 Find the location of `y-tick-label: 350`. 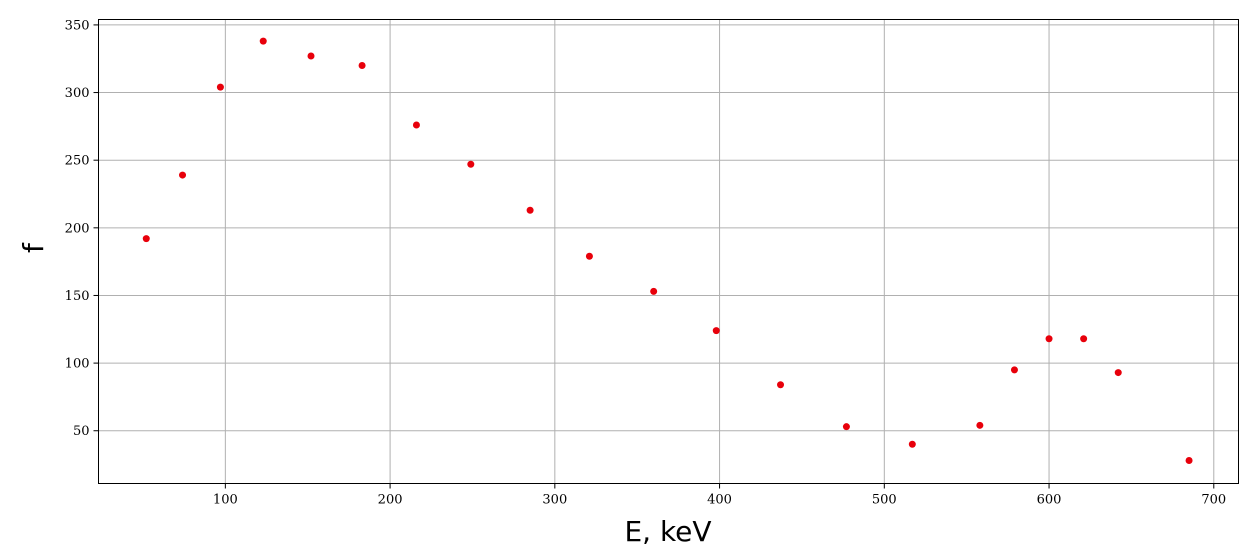

y-tick-label: 350 is located at coordinates (77, 25).